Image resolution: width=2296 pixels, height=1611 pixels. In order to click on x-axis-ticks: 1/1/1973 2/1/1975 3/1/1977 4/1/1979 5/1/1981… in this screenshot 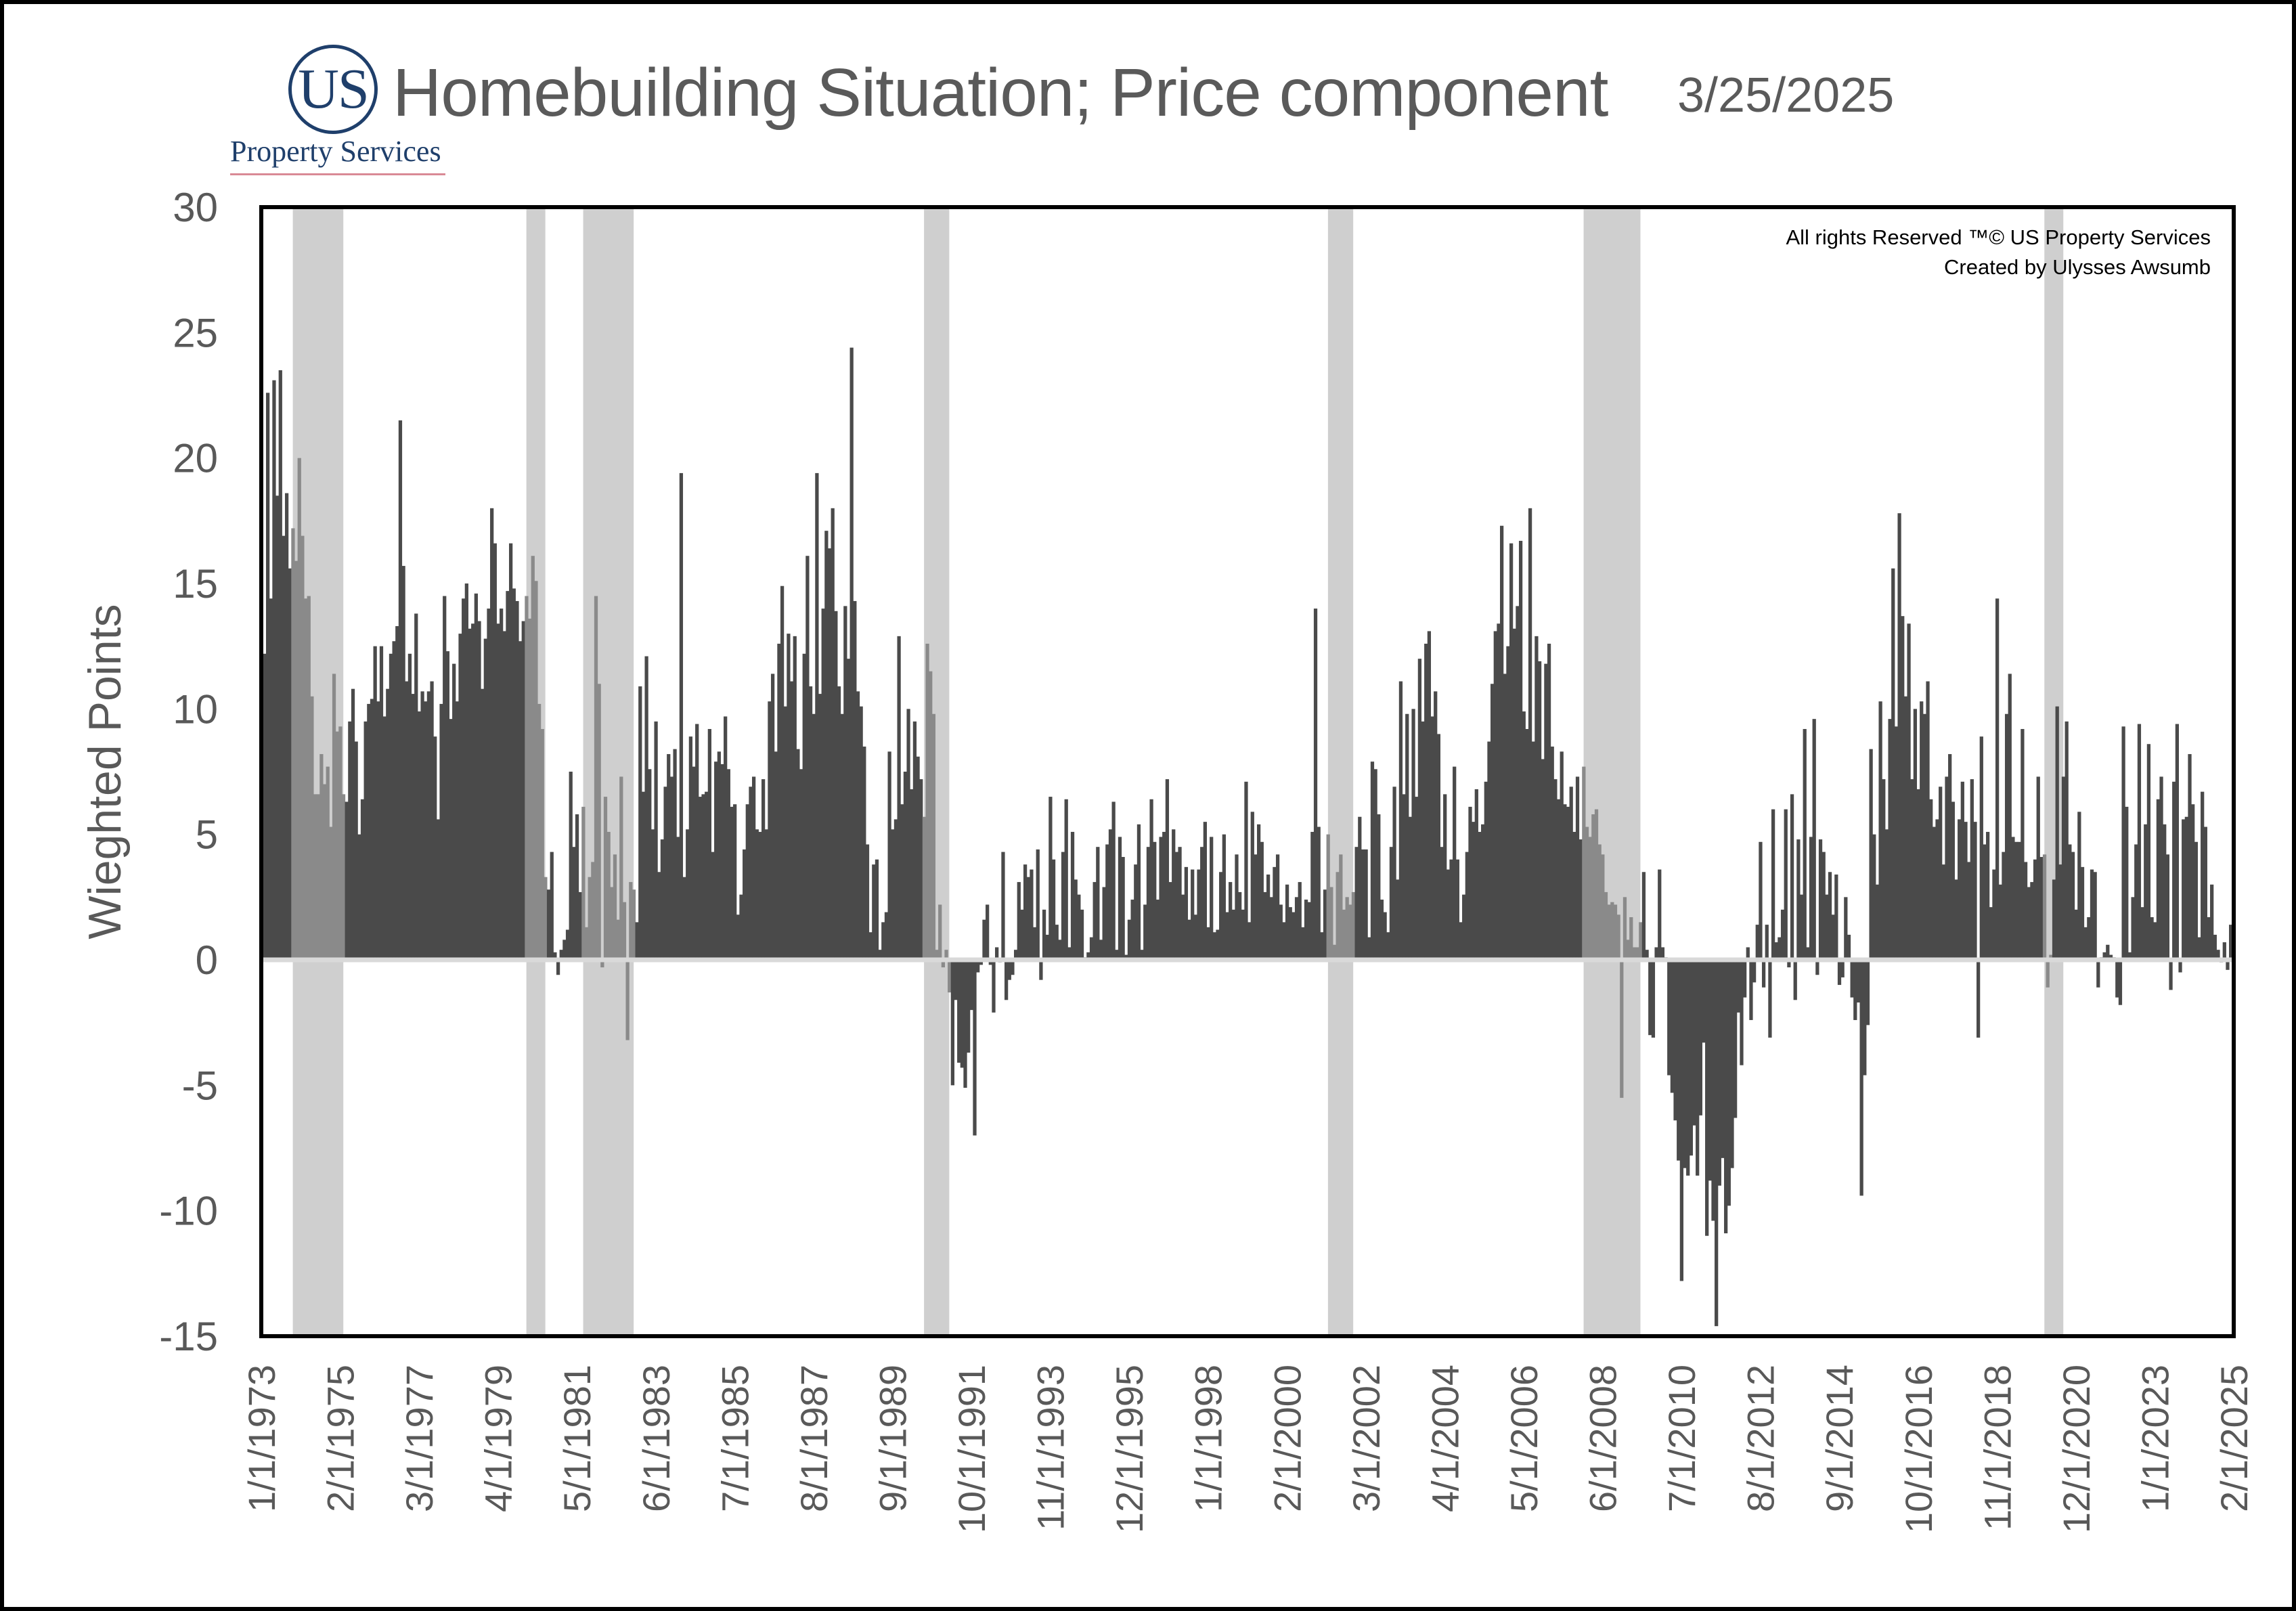, I will do `click(1248, 1449)`.